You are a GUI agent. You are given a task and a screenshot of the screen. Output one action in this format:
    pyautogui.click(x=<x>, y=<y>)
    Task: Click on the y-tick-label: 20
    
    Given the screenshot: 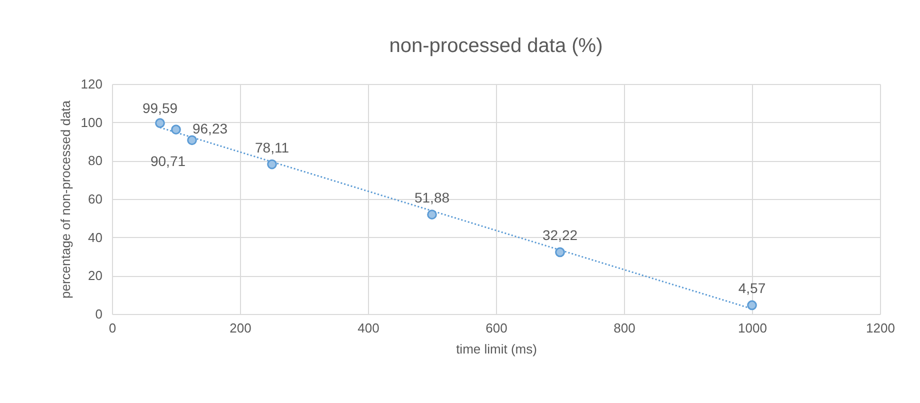 What is the action you would take?
    pyautogui.click(x=95, y=276)
    